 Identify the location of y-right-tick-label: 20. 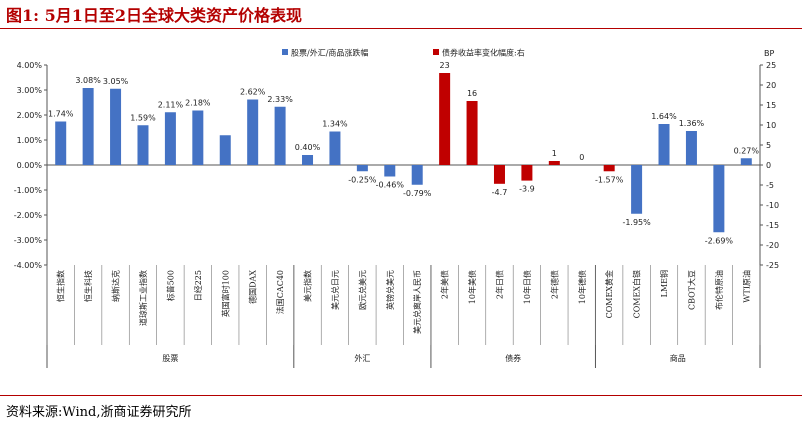
(771, 85).